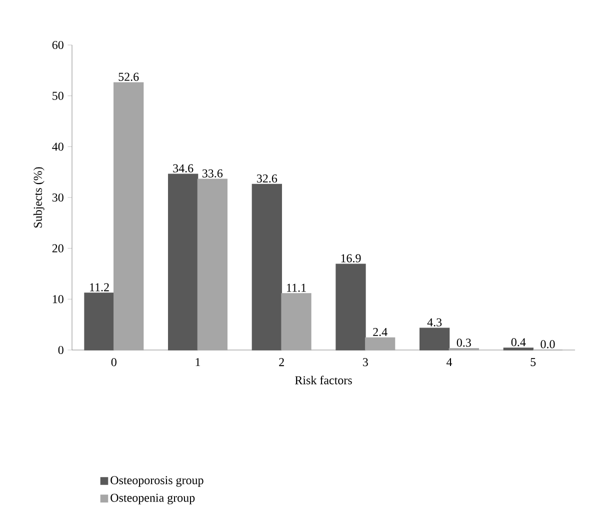 This screenshot has height=519, width=592. What do you see at coordinates (212, 173) in the screenshot?
I see `data-label: 33.6` at bounding box center [212, 173].